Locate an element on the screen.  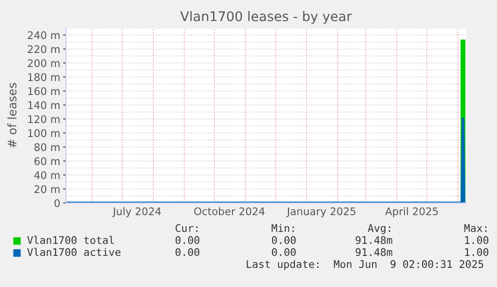
y-tick-label: 240 m is located at coordinates (44, 35).